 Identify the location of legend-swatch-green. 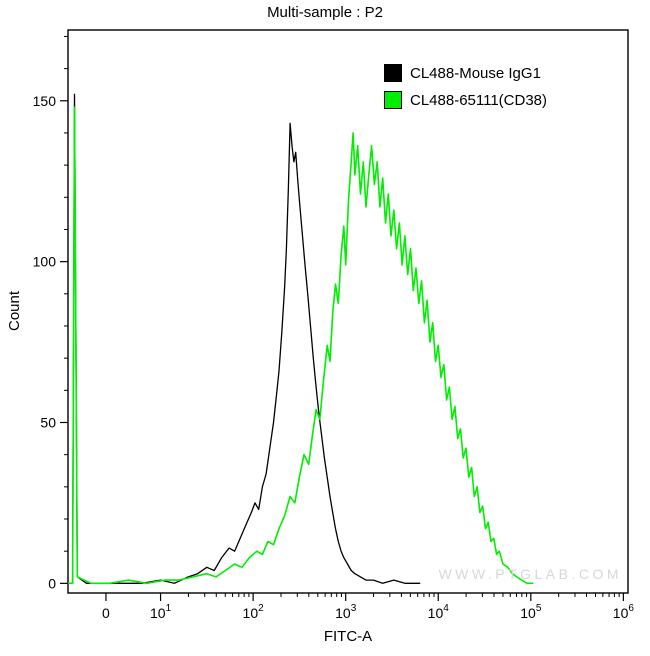
(393, 100).